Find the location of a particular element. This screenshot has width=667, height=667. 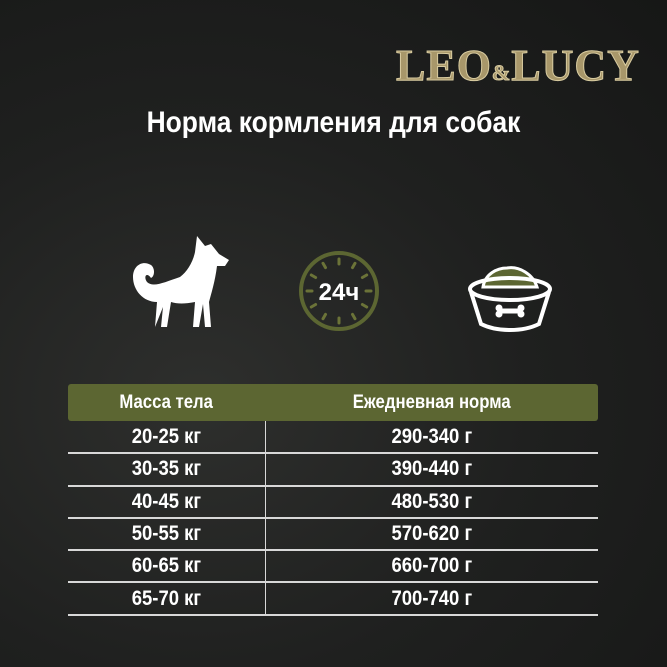

weight-cell: 50-55 кг is located at coordinates (167, 534).